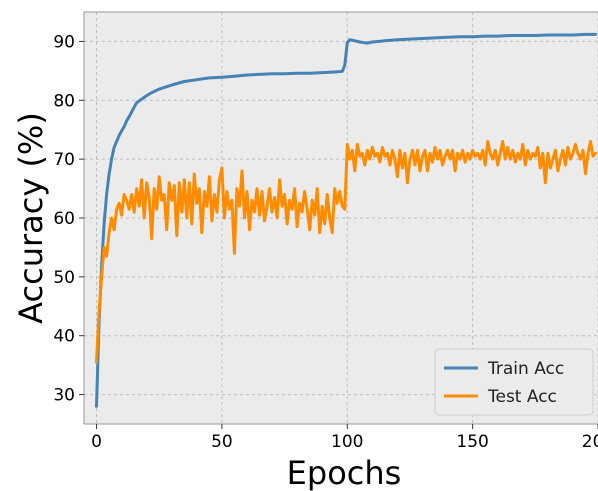 This screenshot has height=491, width=598. What do you see at coordinates (64, 396) in the screenshot?
I see `y-tick-label: 30` at bounding box center [64, 396].